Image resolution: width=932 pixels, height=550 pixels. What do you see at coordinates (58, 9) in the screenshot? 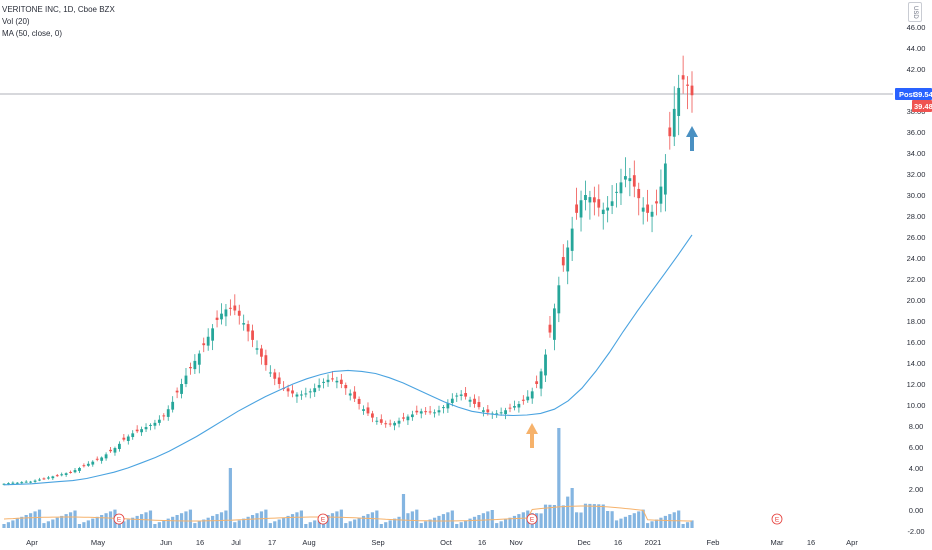
I see `symbol-title: VERITONE INC, 1D, Cboe BZX` at bounding box center [58, 9].